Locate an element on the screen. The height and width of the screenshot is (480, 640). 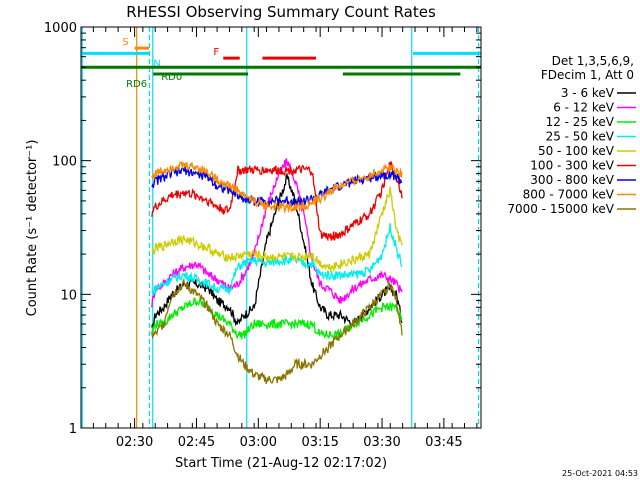
y-axis-label: Count Rate (s⁻¹ detector⁻¹) is located at coordinates (32, 228).